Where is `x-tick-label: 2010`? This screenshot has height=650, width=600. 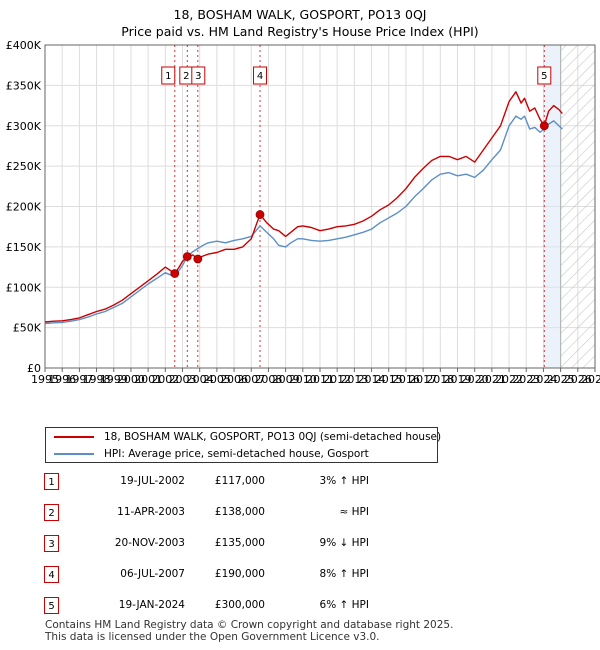
x-tick-label: 2010 is located at coordinates (303, 379).